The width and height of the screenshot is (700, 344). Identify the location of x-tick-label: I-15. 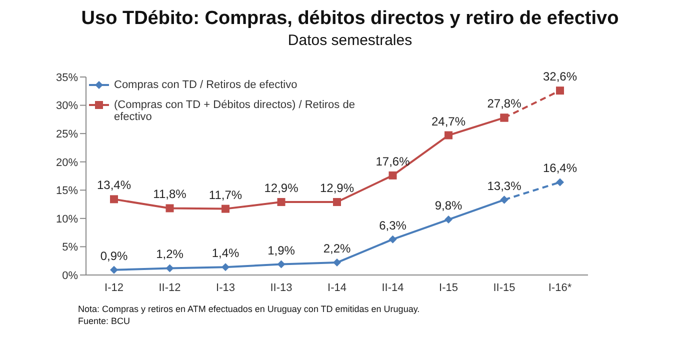
(448, 288).